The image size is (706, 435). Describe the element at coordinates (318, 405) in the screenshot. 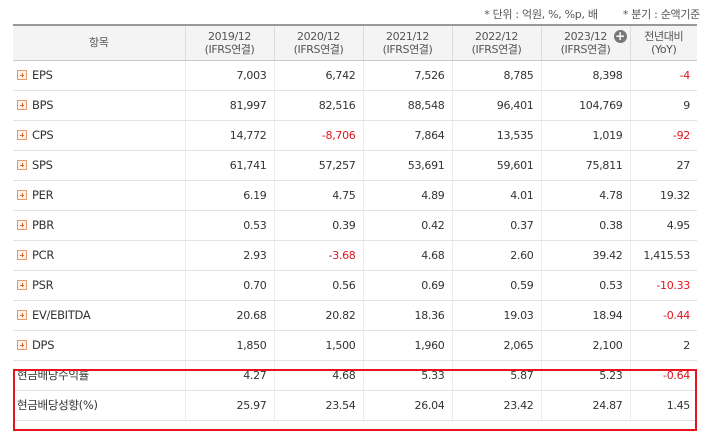

I see `value-cell: 23.54` at that location.